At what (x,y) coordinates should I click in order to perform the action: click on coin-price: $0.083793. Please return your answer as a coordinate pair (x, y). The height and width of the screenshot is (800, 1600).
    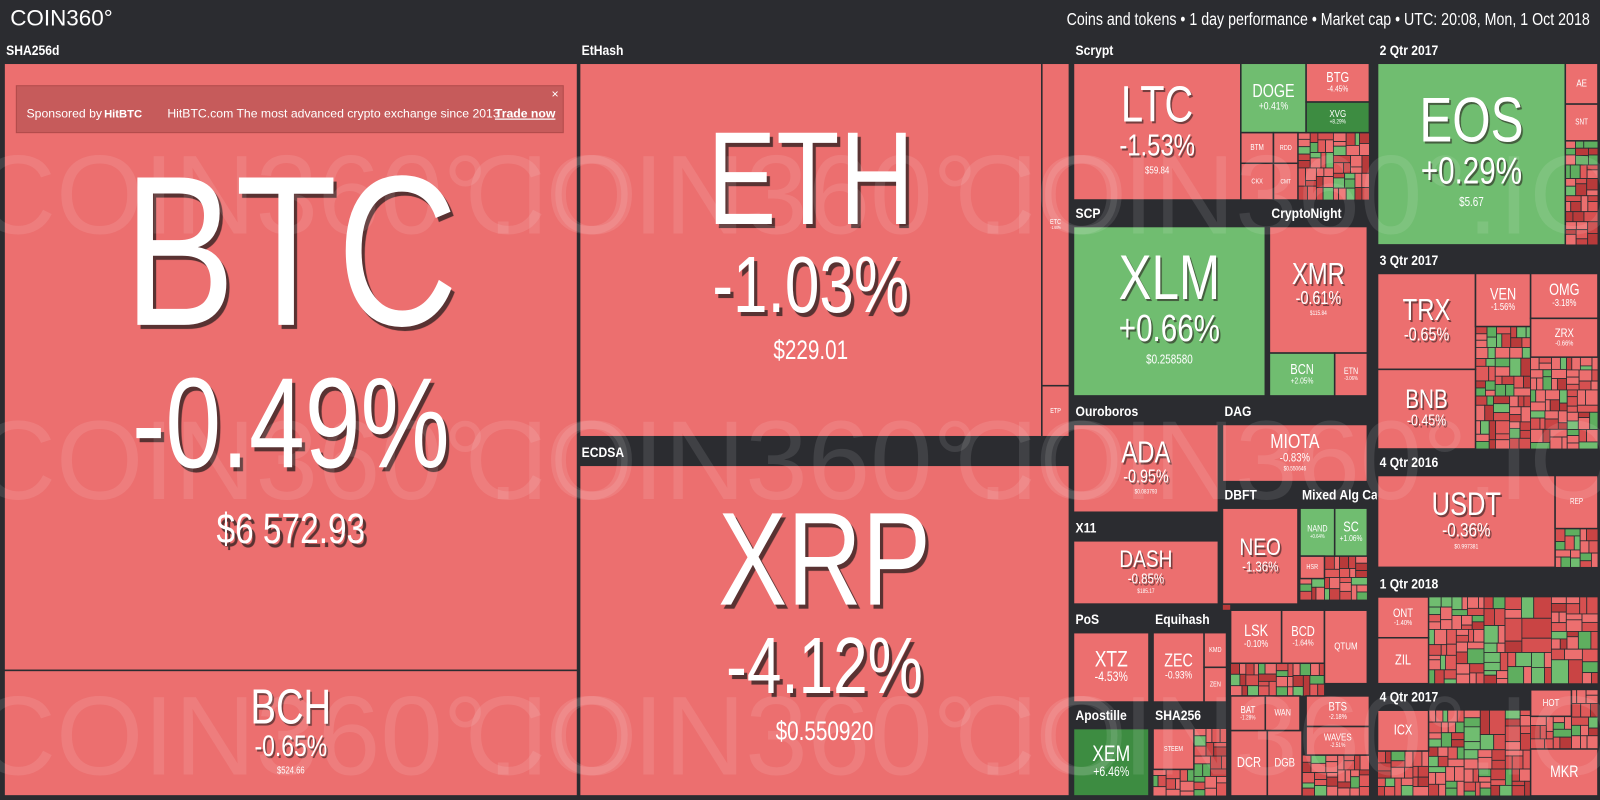
    Looking at the image, I should click on (1146, 492).